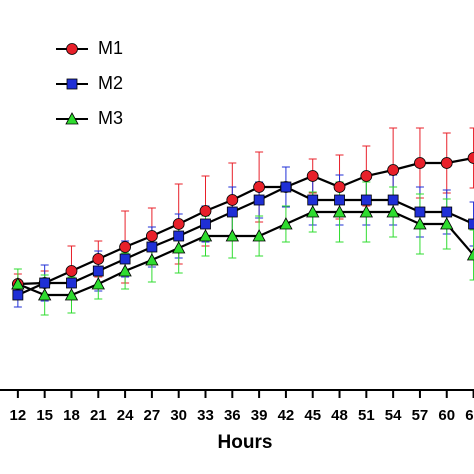 The height and width of the screenshot is (474, 474). What do you see at coordinates (312, 415) in the screenshot?
I see `x-tick-label: 45` at bounding box center [312, 415].